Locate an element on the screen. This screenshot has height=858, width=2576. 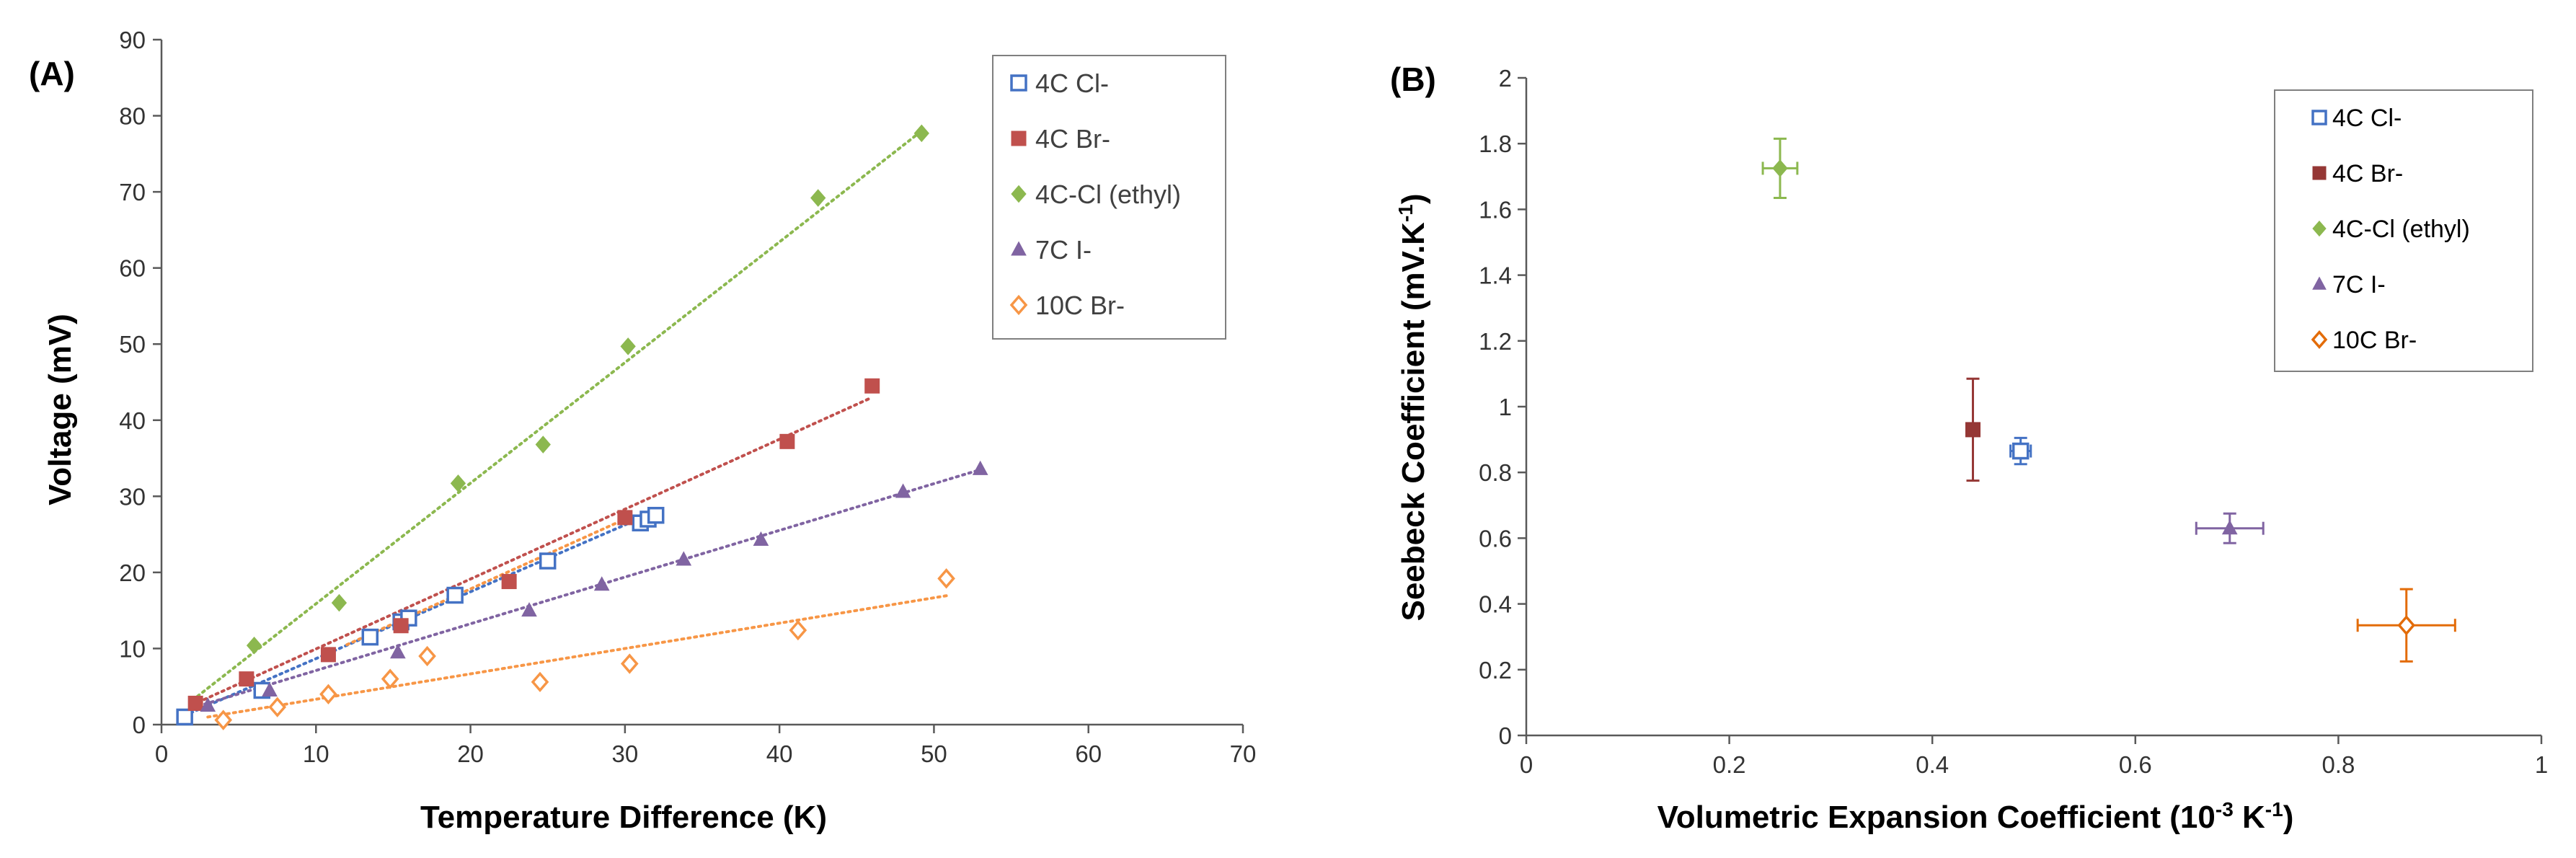
legend-a: 4C Cl- 4C Br- 4C-Cl (ethyl) 7C I- 10C Br- is located at coordinates (1109, 197).